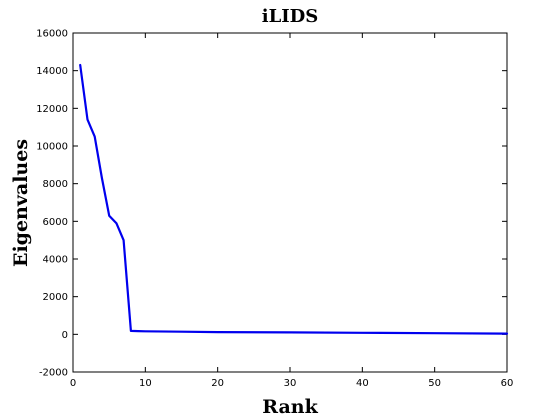 The height and width of the screenshot is (420, 560). What do you see at coordinates (290, 407) in the screenshot?
I see `x-axis-label: Rank` at bounding box center [290, 407].